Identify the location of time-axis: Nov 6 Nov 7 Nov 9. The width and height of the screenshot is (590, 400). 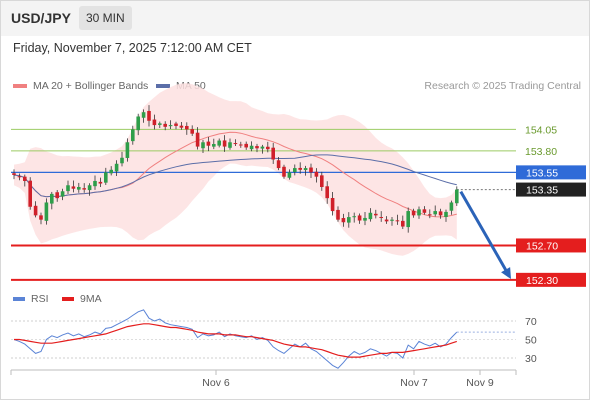
(263, 379).